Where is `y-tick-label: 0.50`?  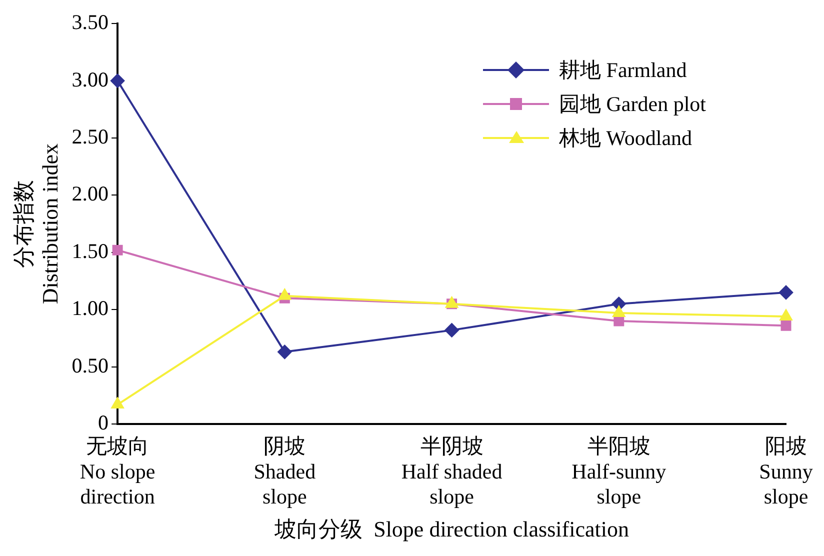 y-tick-label: 0.50 is located at coordinates (90, 365).